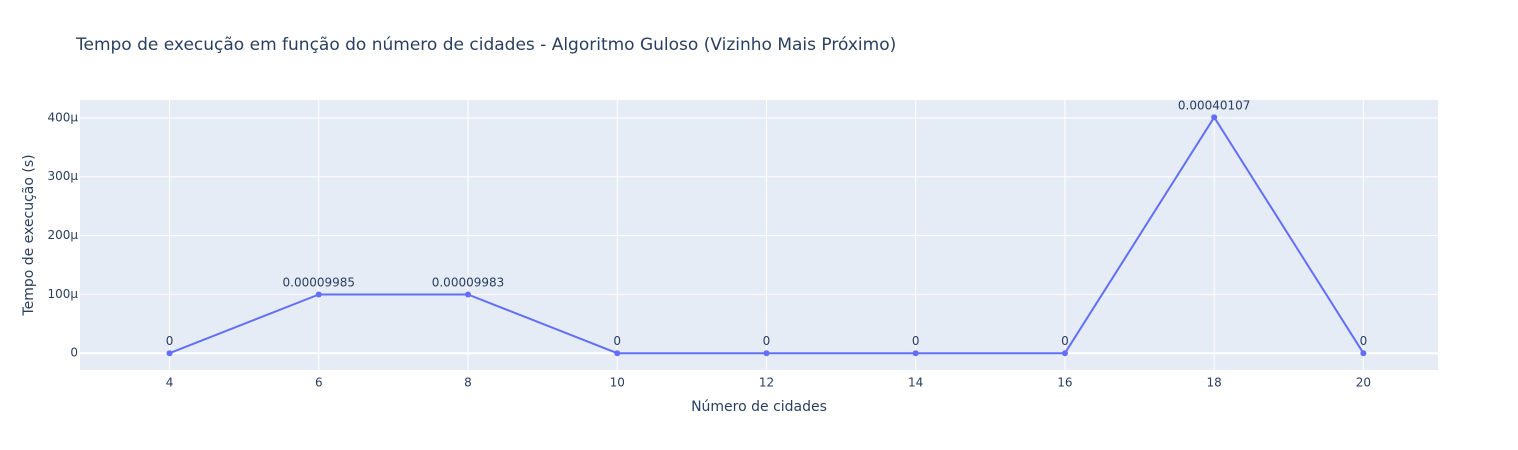  Describe the element at coordinates (62, 117) in the screenshot. I see `y-tick-label: 400μ` at that location.